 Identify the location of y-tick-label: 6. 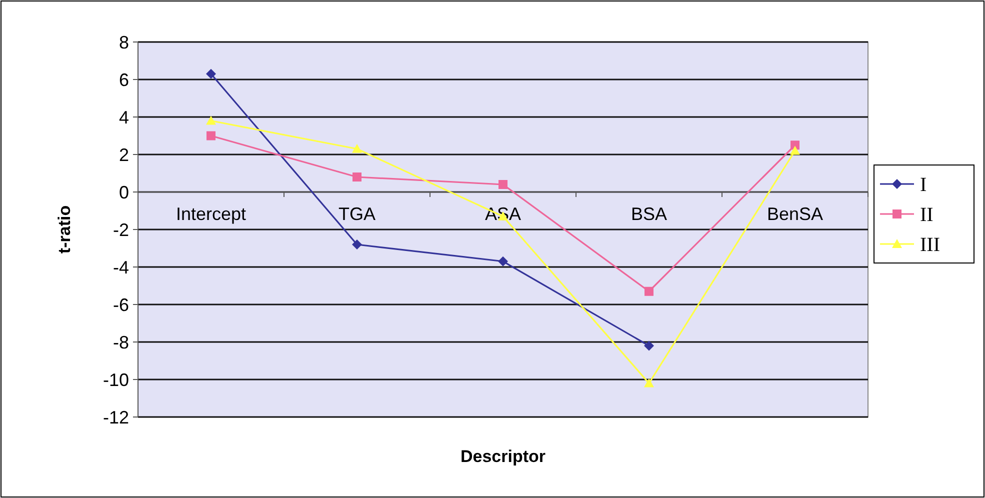
(123, 80).